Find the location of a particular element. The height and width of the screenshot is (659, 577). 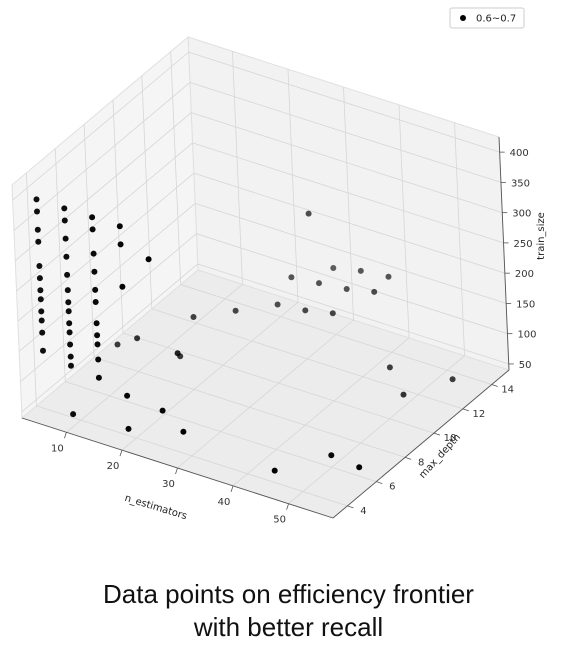

z-tick-label: 50 is located at coordinates (525, 365).